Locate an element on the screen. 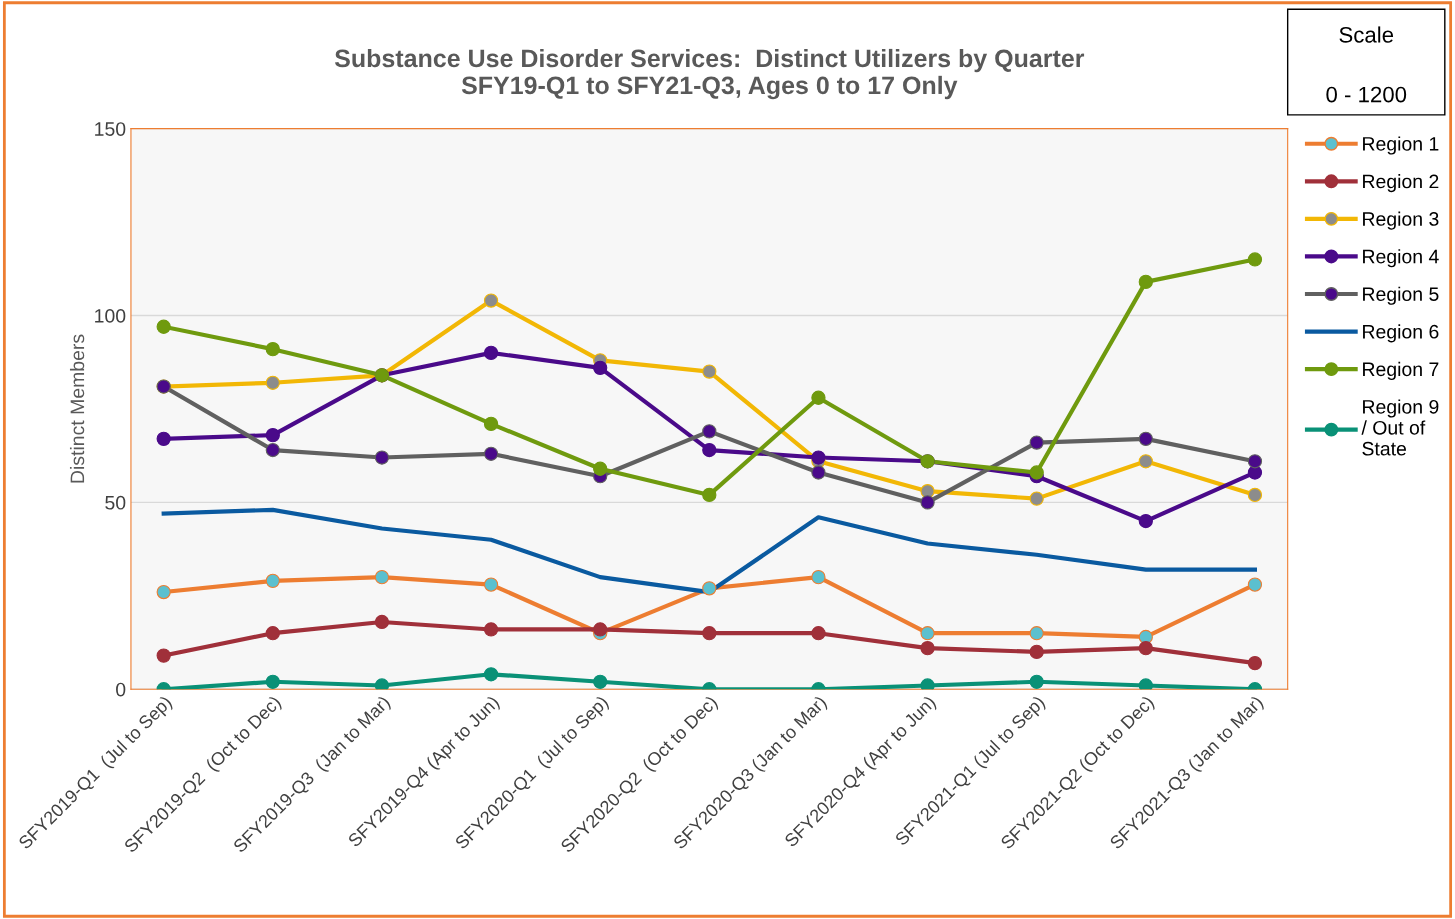 This screenshot has width=1455, height=919. legend-label: Region 1 is located at coordinates (1401, 145).